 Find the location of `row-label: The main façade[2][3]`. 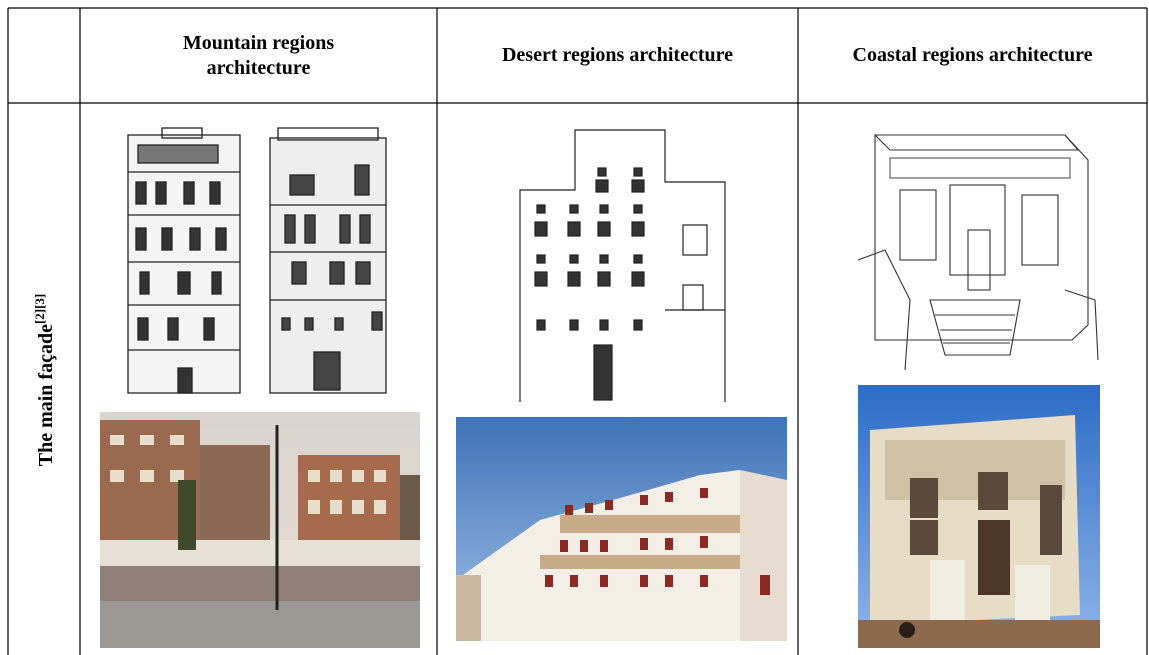

row-label: The main façade[2][3] is located at coordinates (45, 380).